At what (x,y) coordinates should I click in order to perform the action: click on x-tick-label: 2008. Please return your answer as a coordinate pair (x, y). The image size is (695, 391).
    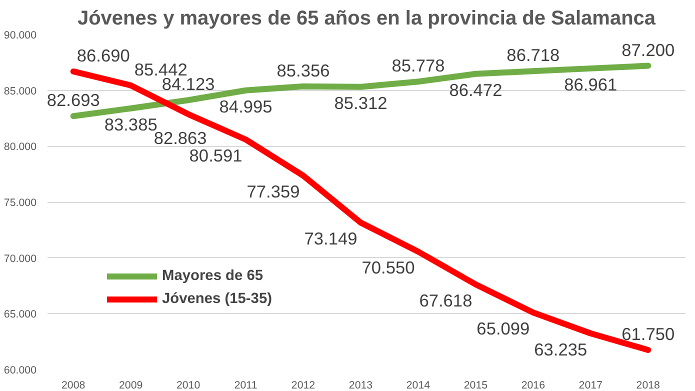
    Looking at the image, I should click on (74, 385).